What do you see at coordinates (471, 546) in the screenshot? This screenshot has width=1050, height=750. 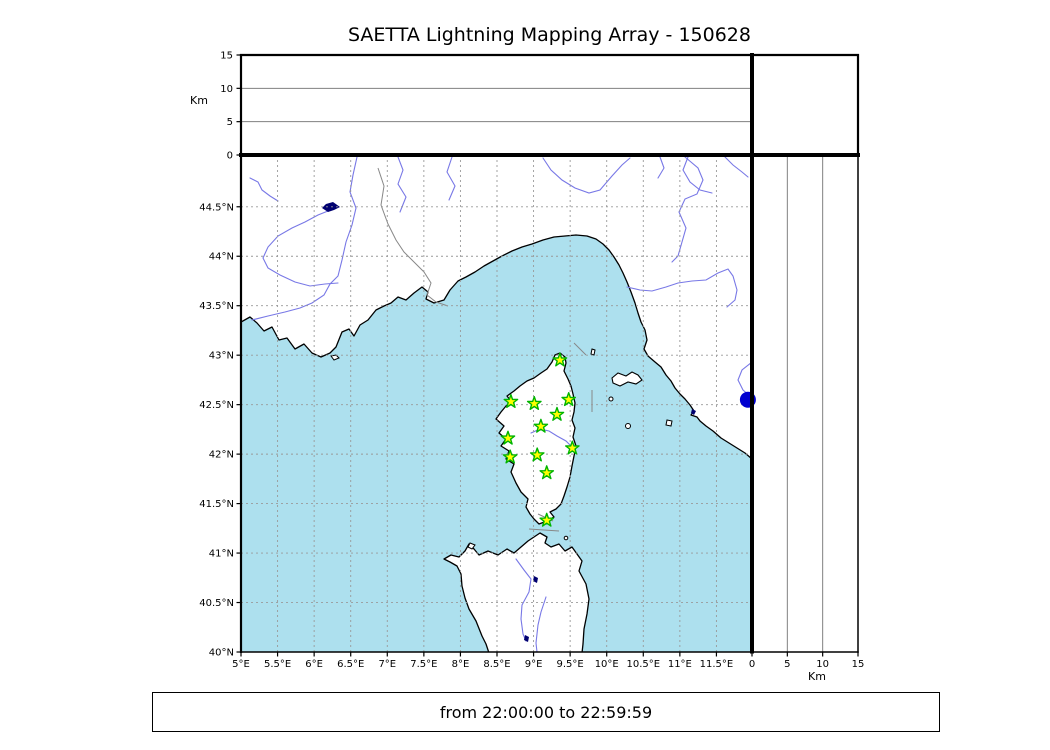 I see `asinara-island` at bounding box center [471, 546].